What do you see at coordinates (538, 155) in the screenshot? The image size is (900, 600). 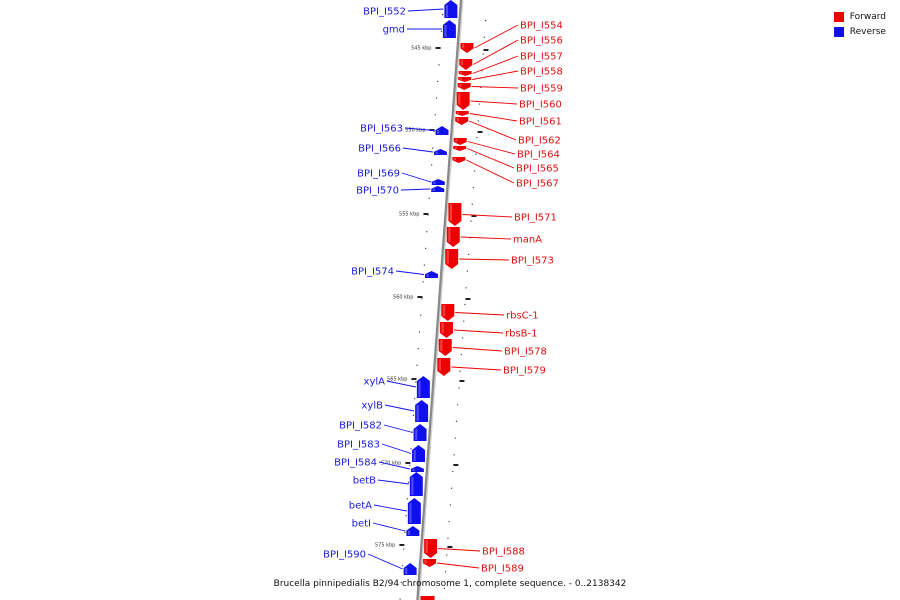 I see `gene-label-bpi-i564: BPI_I564` at bounding box center [538, 155].